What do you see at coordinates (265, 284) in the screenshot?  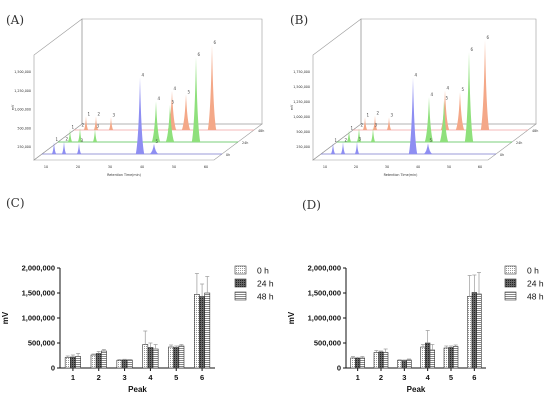 I see `legend-label: 24 h` at bounding box center [265, 284].